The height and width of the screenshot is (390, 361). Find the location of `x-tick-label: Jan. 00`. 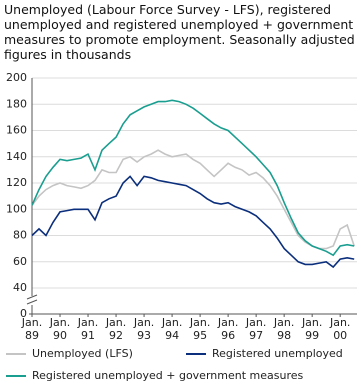

x-tick-label: Jan. 00 is located at coordinates (339, 329).